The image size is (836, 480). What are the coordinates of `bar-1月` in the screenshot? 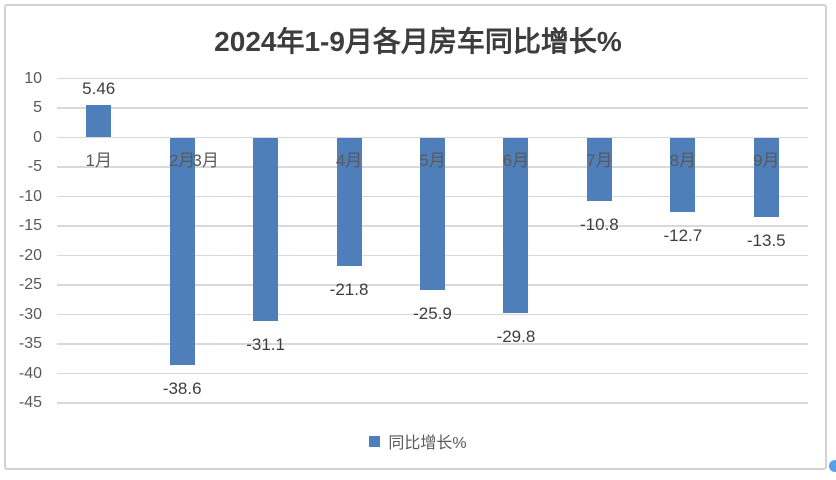 It's located at (99, 121).